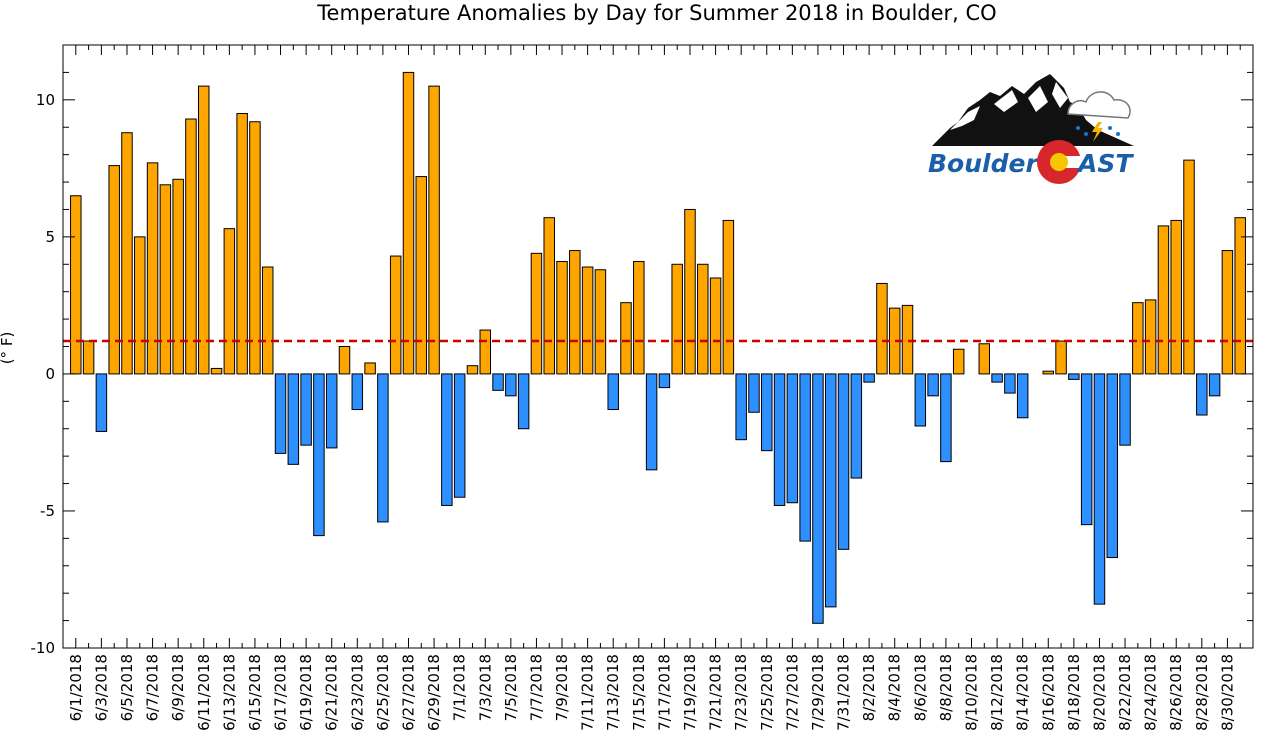 This screenshot has height=750, width=1264. I want to click on bar-8/22/2018, so click(1125, 409).